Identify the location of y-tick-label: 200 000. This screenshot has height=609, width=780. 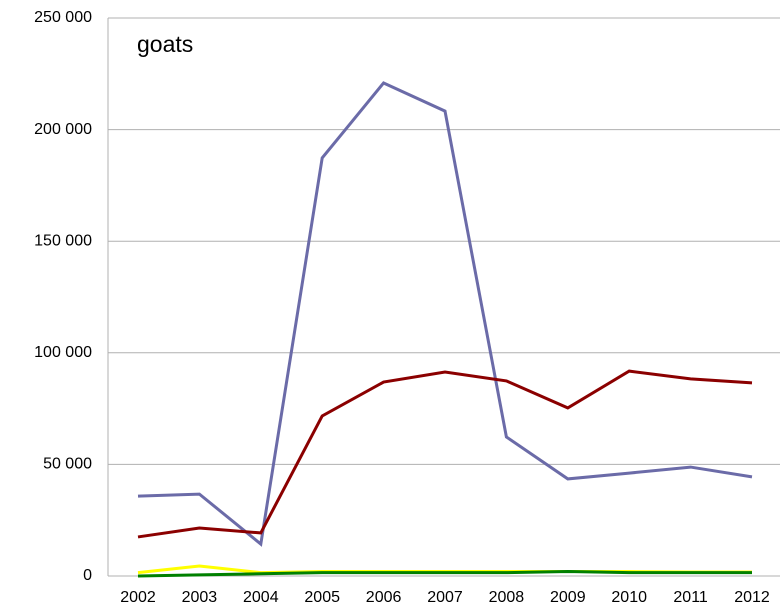
(63, 129).